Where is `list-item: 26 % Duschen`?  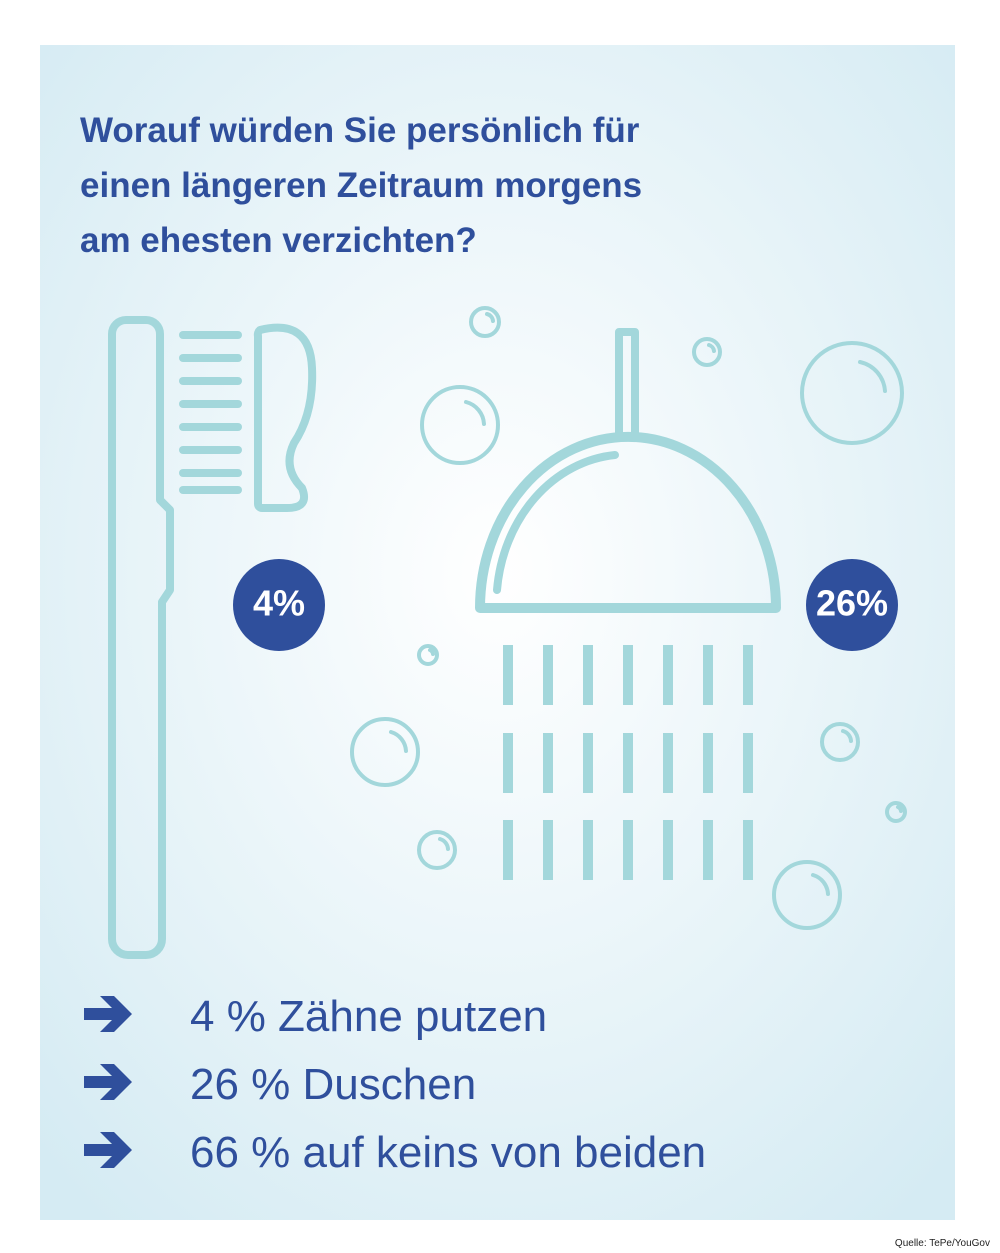 list-item: 26 % Duschen is located at coordinates (333, 1084).